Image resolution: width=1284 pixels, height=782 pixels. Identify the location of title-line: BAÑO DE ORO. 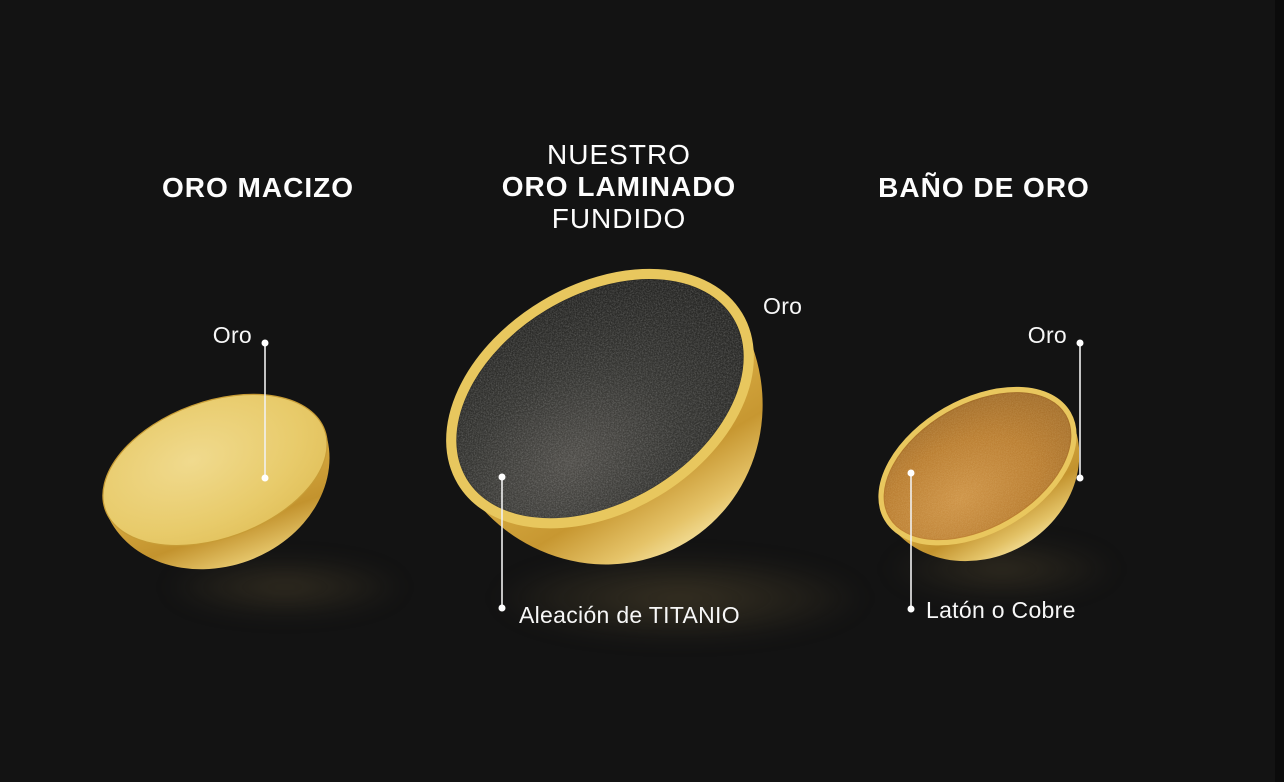
(984, 187).